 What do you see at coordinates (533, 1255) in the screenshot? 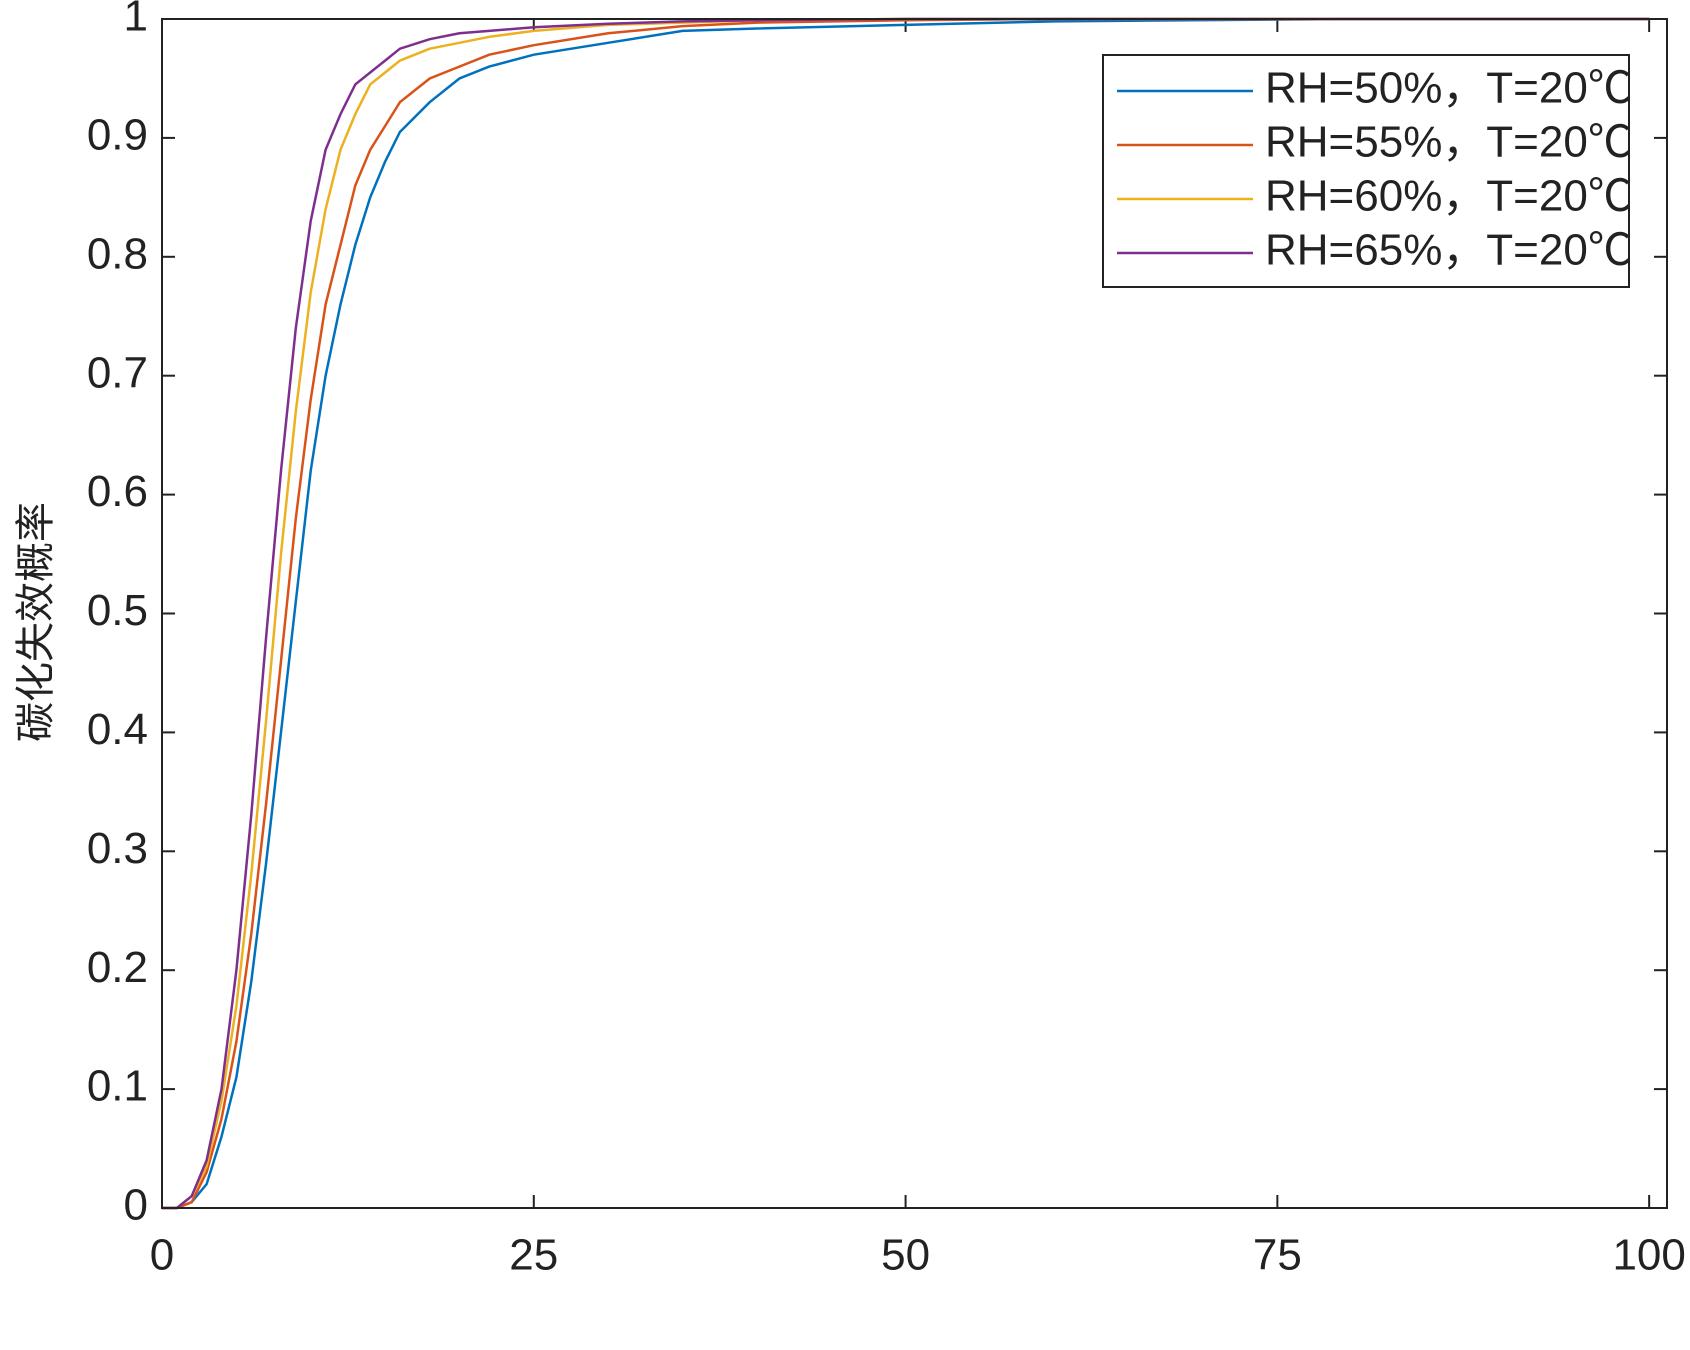
I see `x-tick-label: 25` at bounding box center [533, 1255].